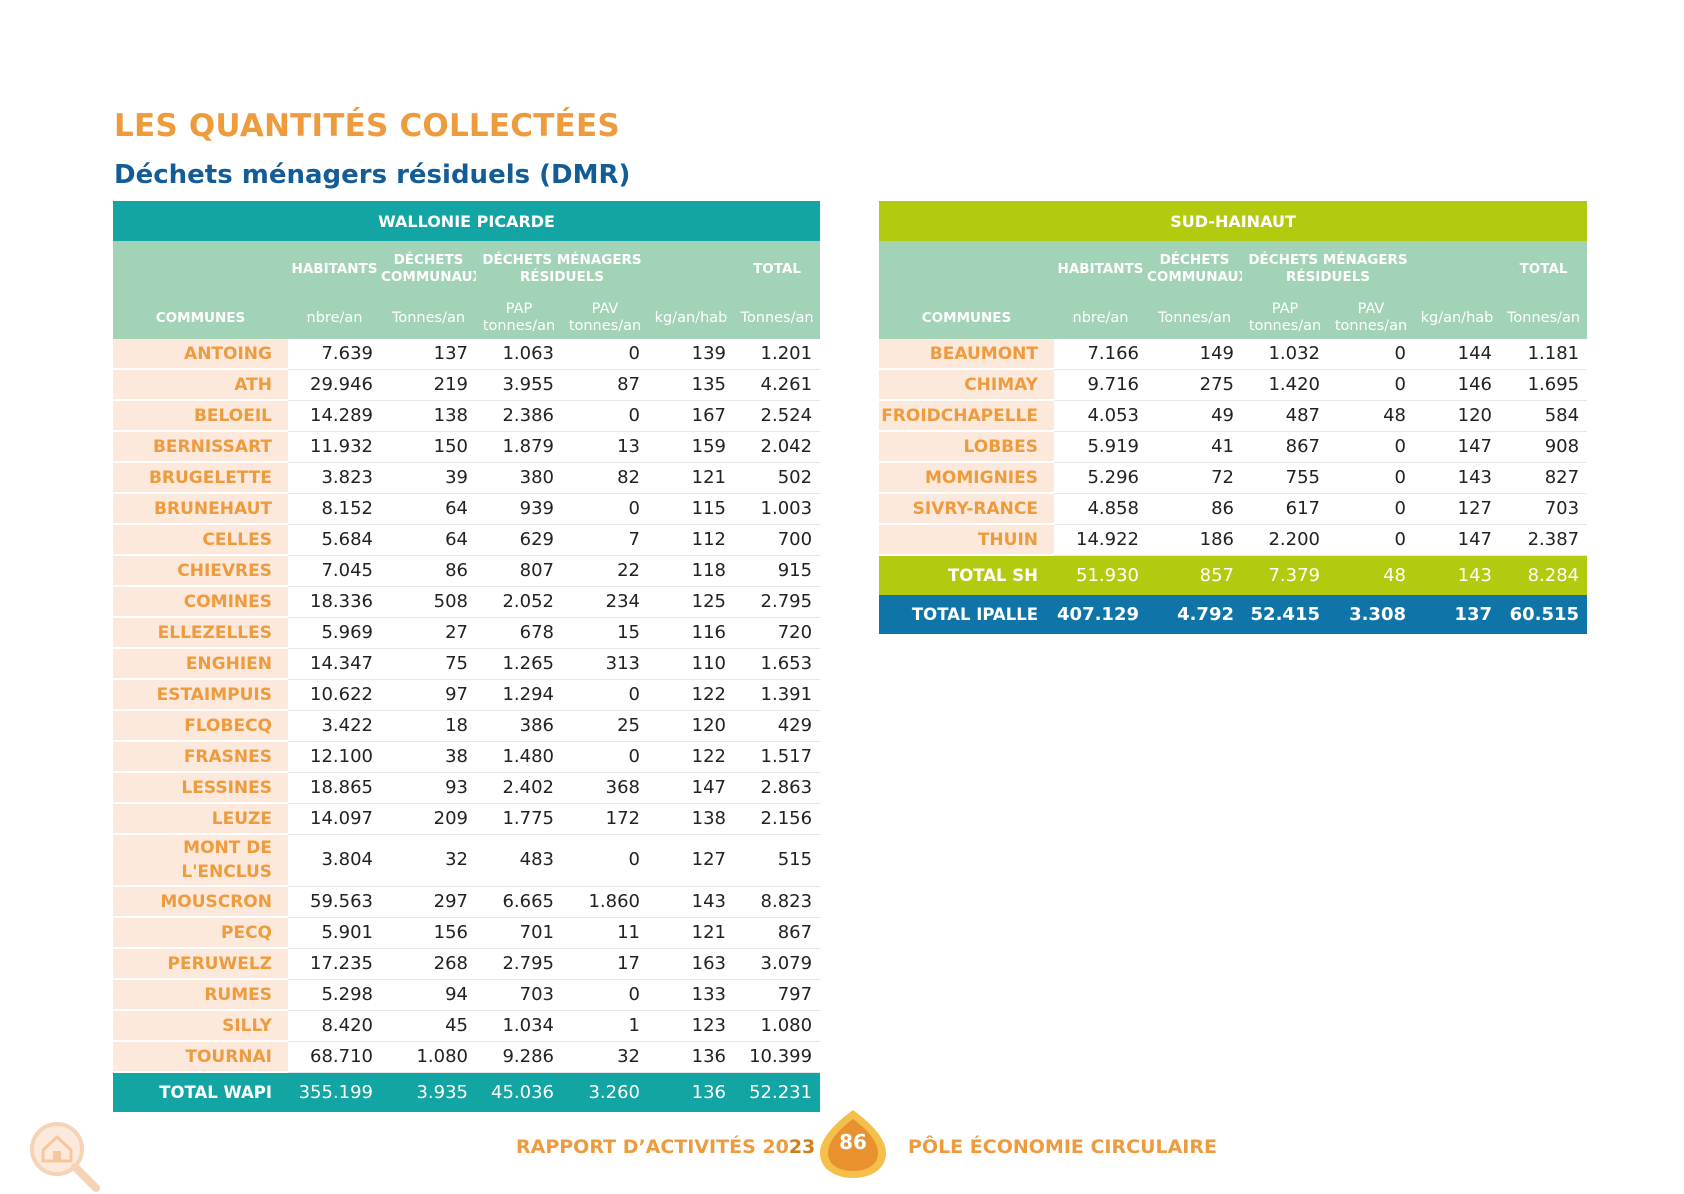 This screenshot has width=1684, height=1194. I want to click on cell-value: 7.639, so click(334, 354).